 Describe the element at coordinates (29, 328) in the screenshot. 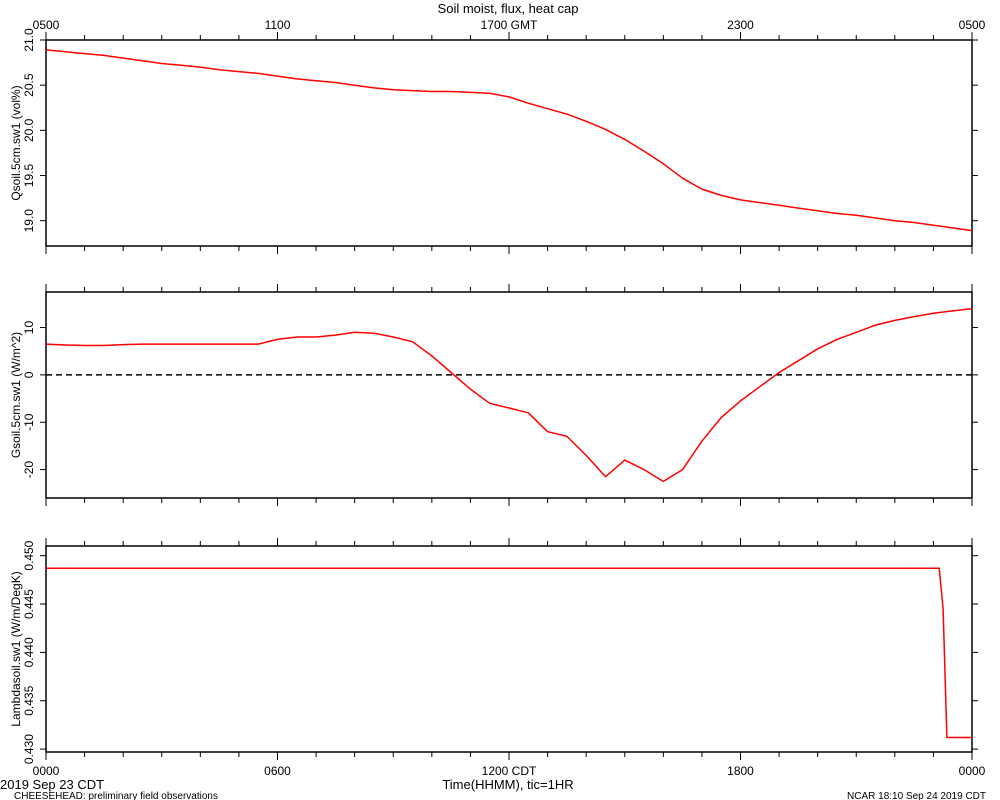

I see `y-tick-label: 10` at that location.